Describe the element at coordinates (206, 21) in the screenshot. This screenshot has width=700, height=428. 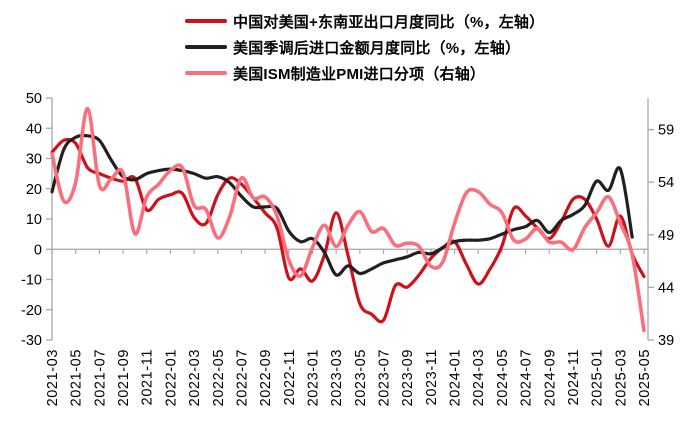
I see `legend-swatch-red-line` at that location.